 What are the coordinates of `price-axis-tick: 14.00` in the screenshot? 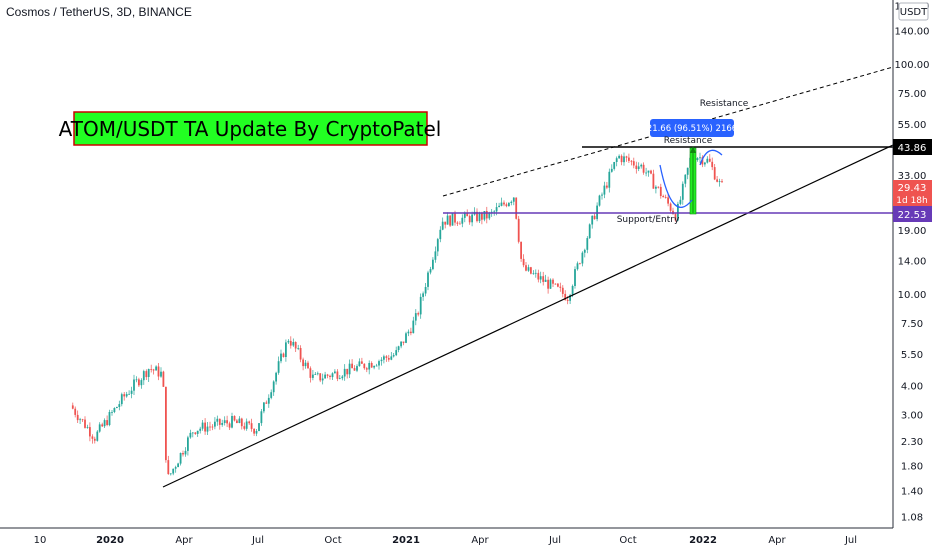 It's located at (912, 262).